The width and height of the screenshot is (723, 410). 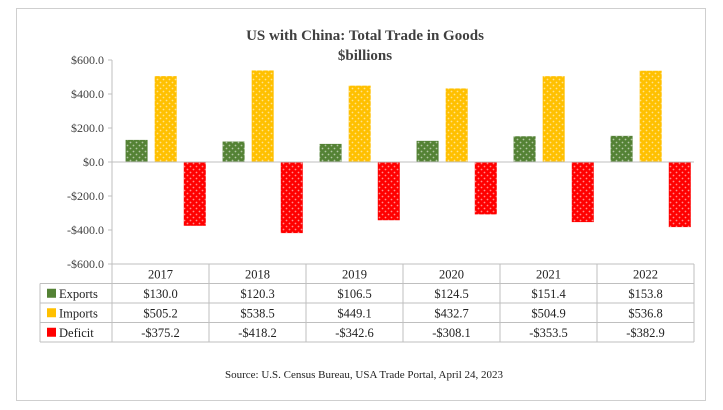 What do you see at coordinates (548, 274) in the screenshot?
I see `category-label: 2021` at bounding box center [548, 274].